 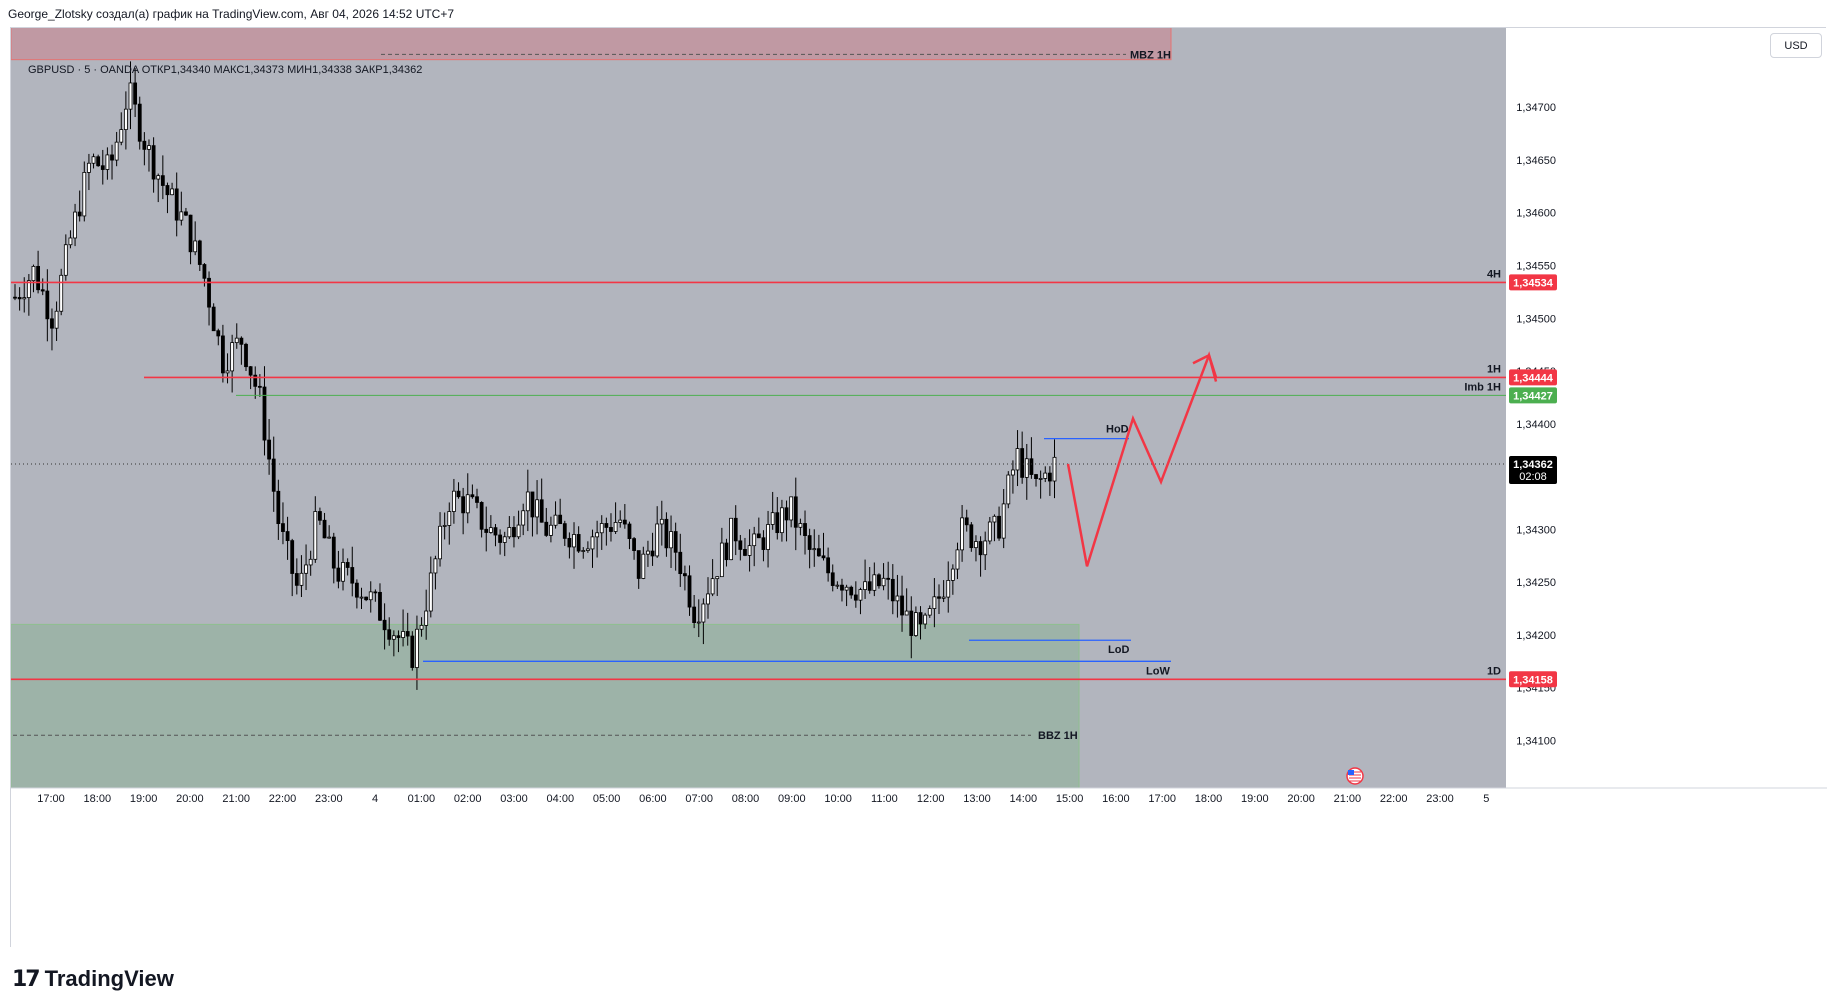 I want to click on y-tick-label: 1,34550, so click(x=1536, y=267).